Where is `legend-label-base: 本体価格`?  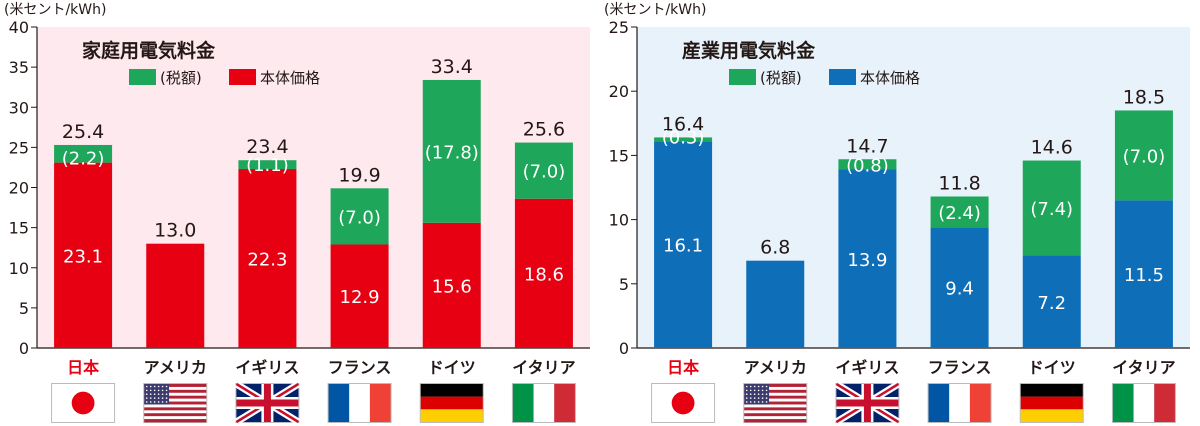 legend-label-base: 本体価格 is located at coordinates (290, 78).